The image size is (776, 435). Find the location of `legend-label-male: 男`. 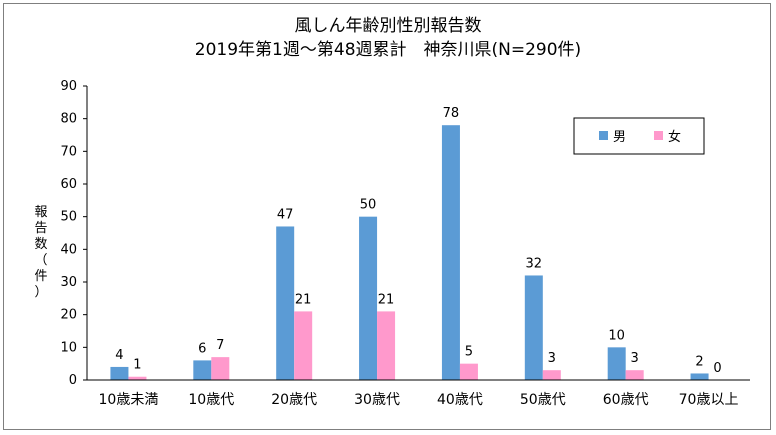

legend-label-male: 男 is located at coordinates (619, 137).